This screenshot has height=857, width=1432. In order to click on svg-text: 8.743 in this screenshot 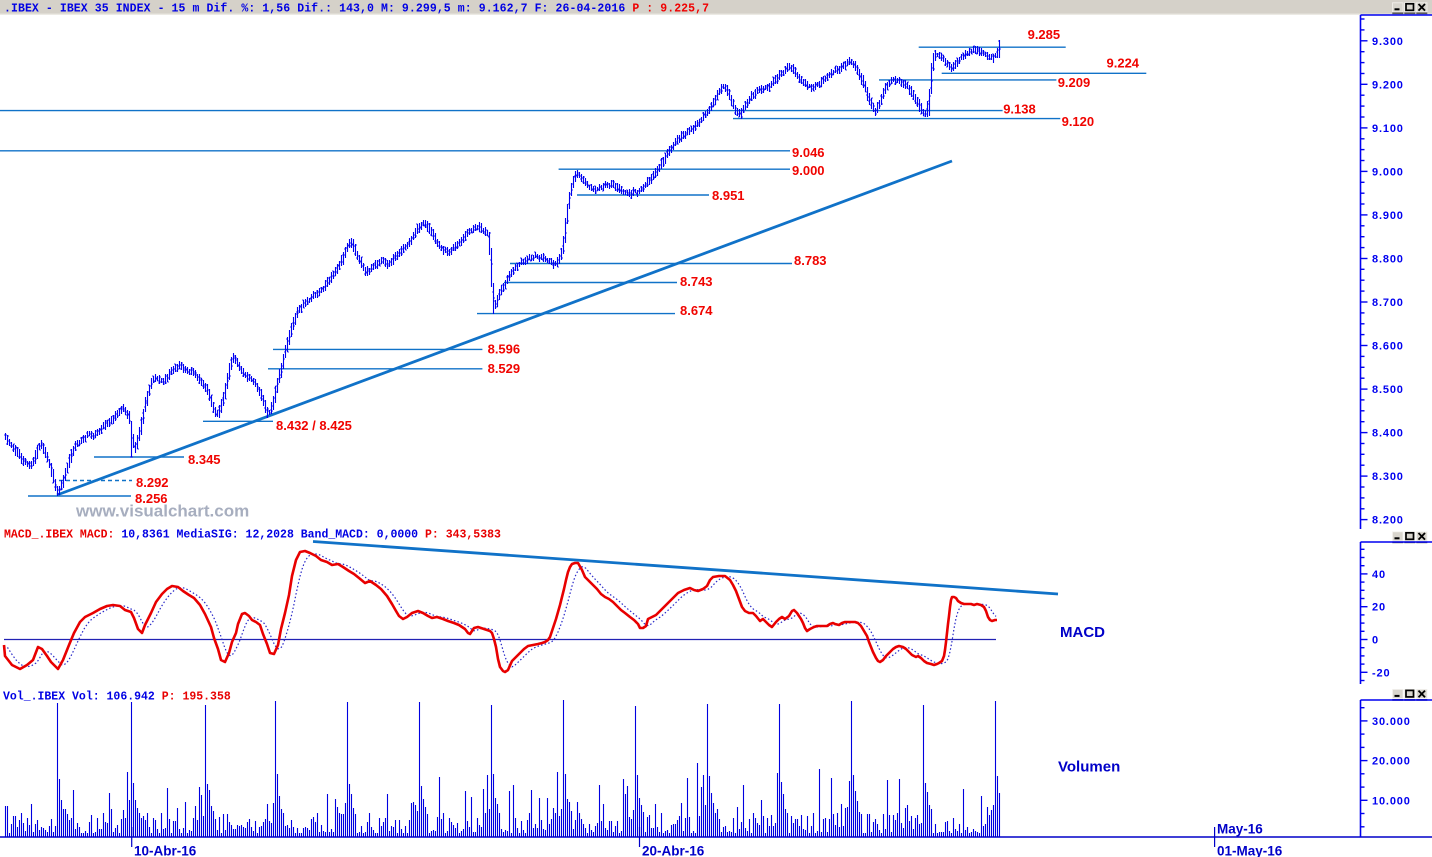, I will do `click(696, 281)`.